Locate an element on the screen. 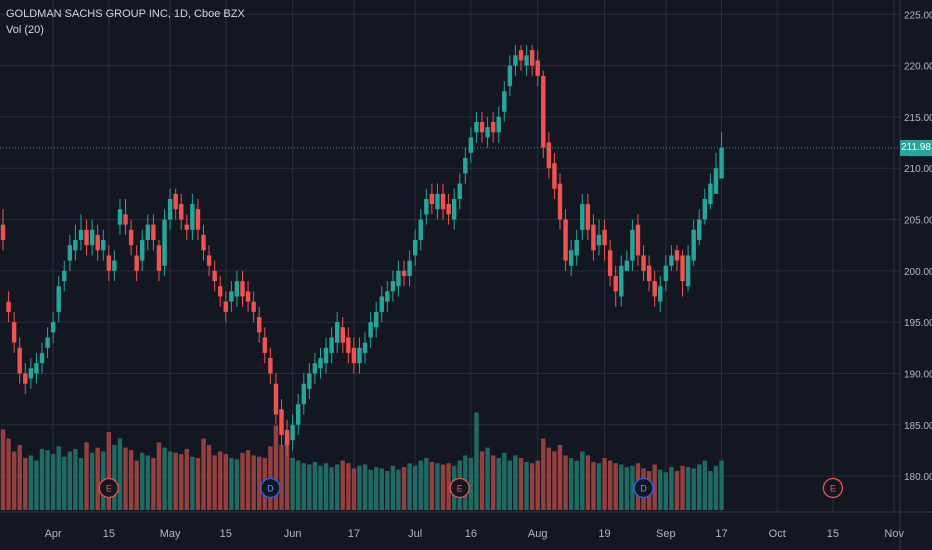 The width and height of the screenshot is (932, 550). y-tick-label: 210.00 is located at coordinates (918, 169).